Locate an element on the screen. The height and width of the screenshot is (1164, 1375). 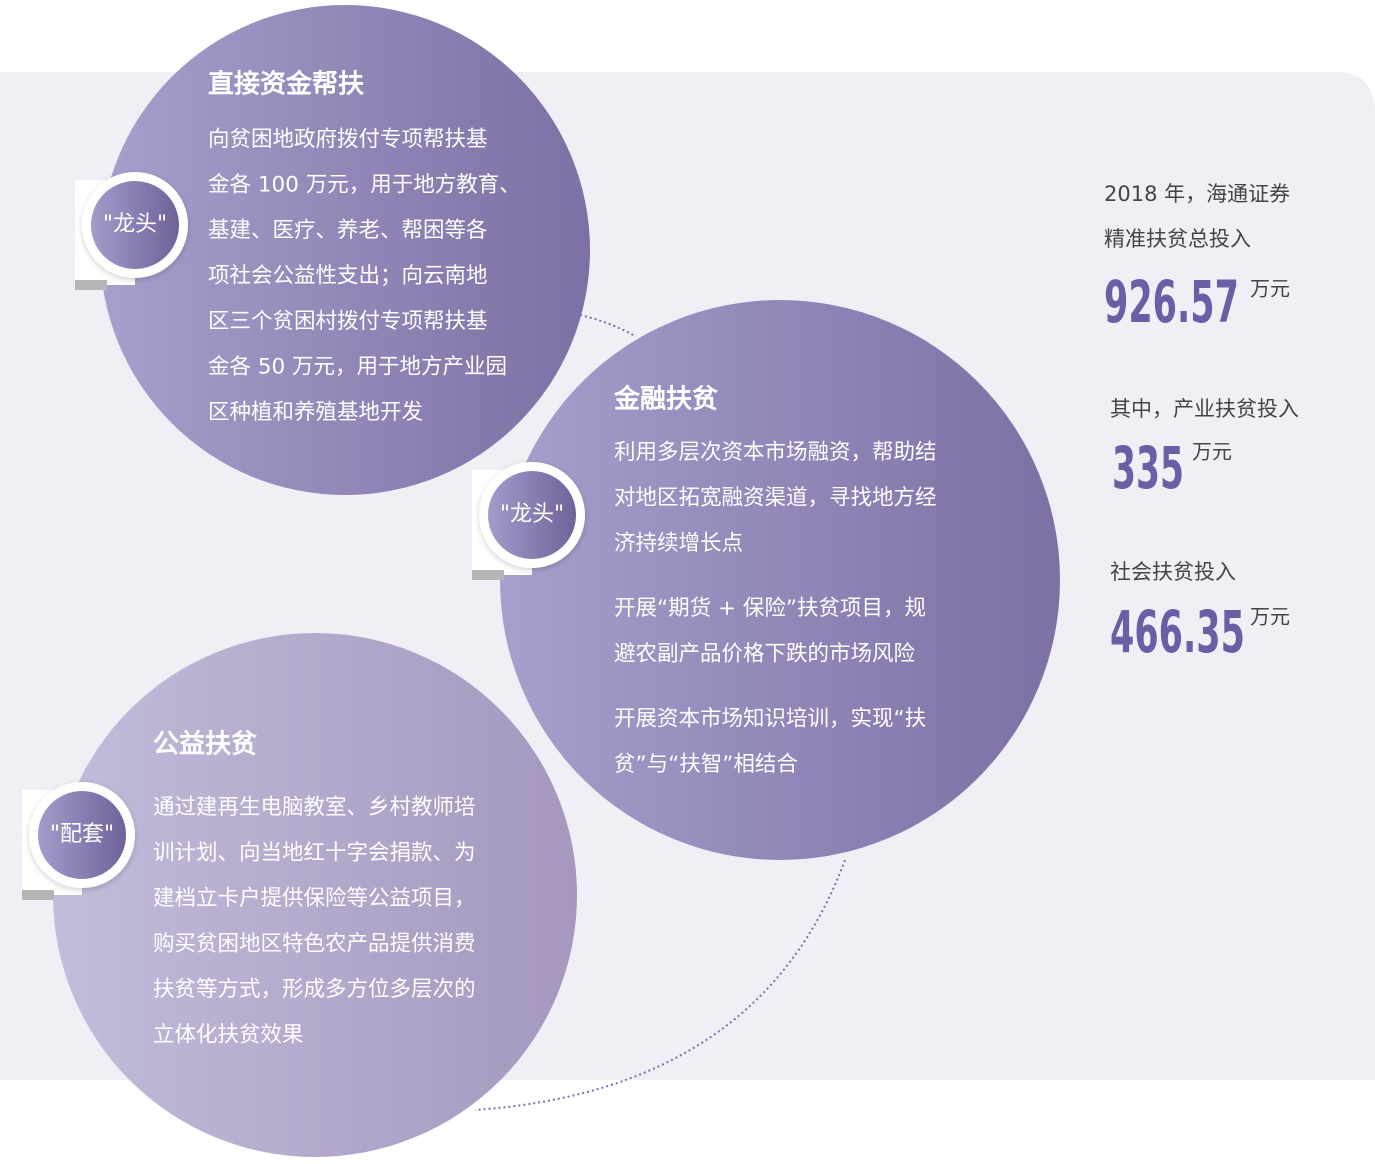
badge-label: "配套" is located at coordinates (82, 834).